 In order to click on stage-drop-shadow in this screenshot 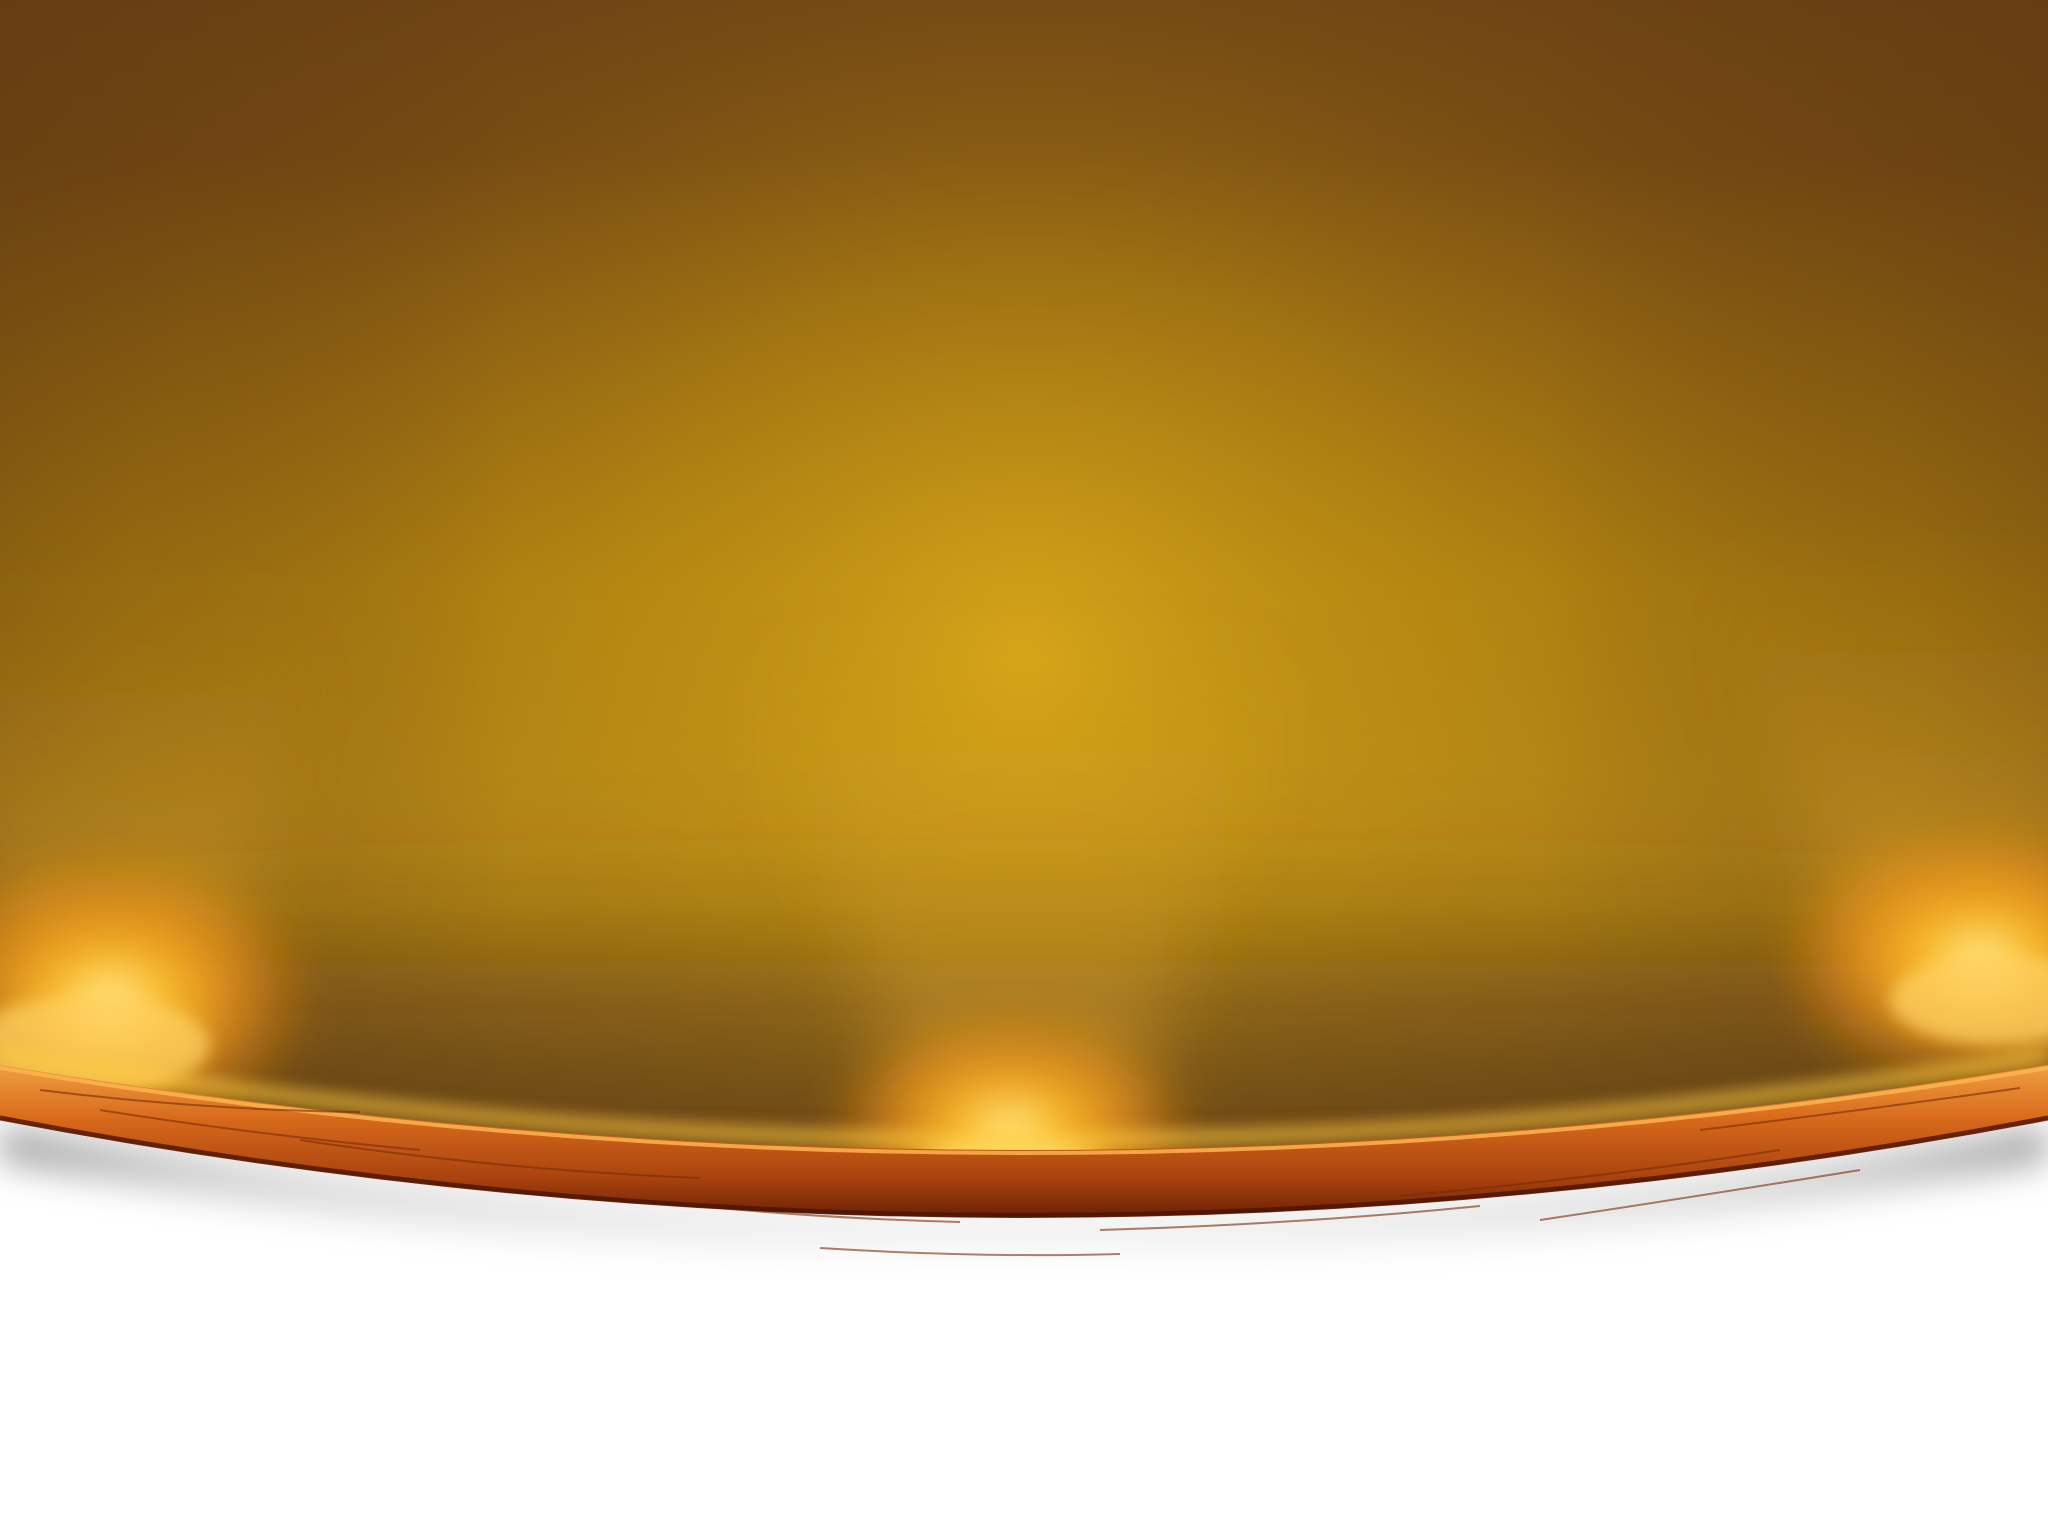, I will do `click(1024, 1195)`.